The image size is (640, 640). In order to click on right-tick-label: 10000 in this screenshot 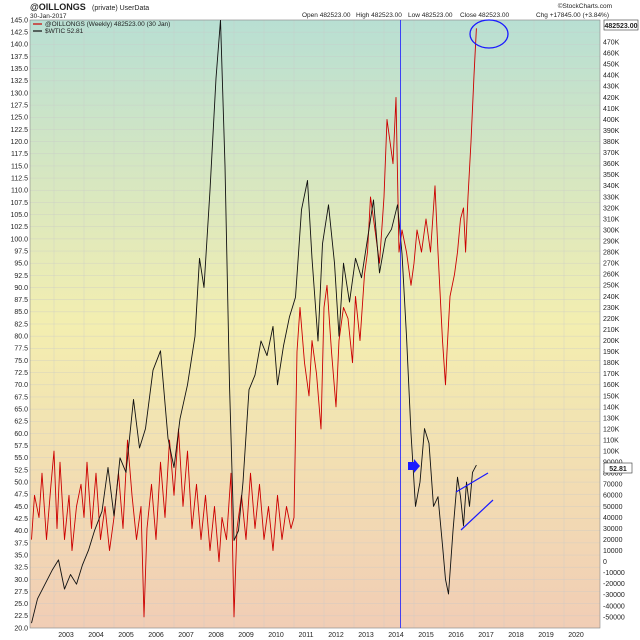, I will do `click(613, 551)`.